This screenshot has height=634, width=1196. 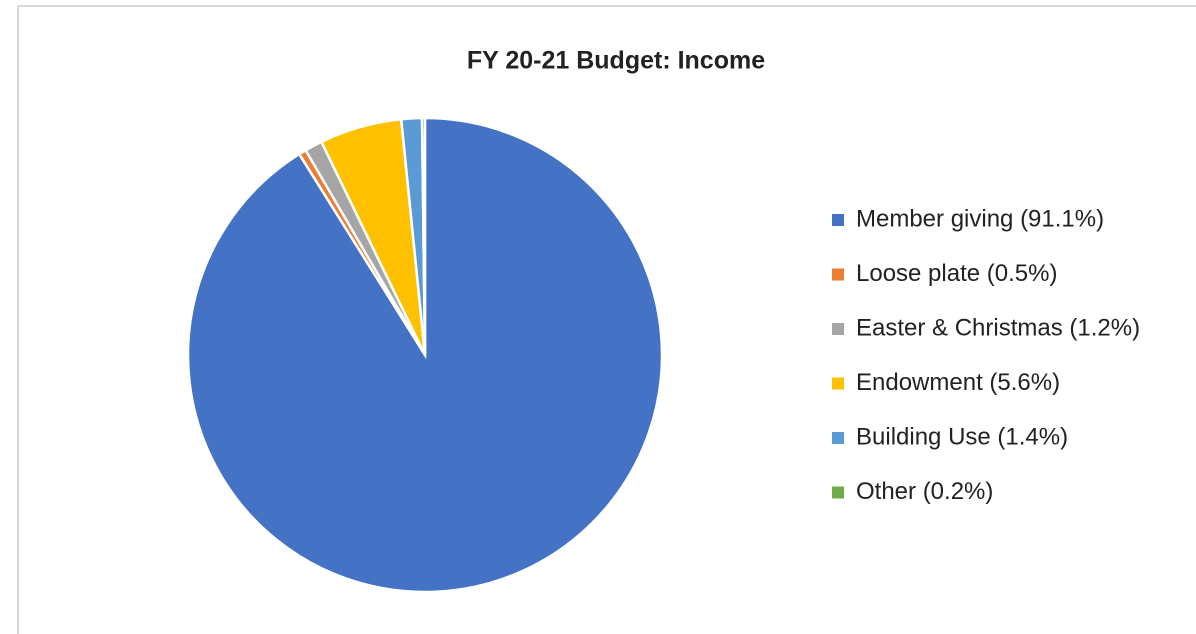 I want to click on legend-label: Endowment (5.6%), so click(x=958, y=382).